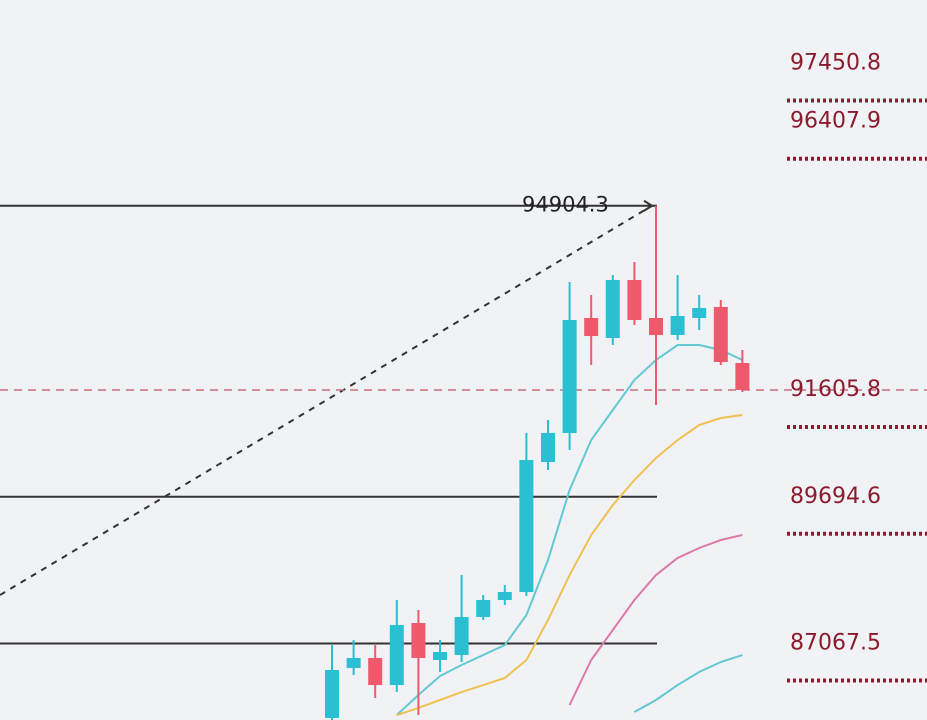  What do you see at coordinates (565, 205) in the screenshot?
I see `peak-label: 94904.3` at bounding box center [565, 205].